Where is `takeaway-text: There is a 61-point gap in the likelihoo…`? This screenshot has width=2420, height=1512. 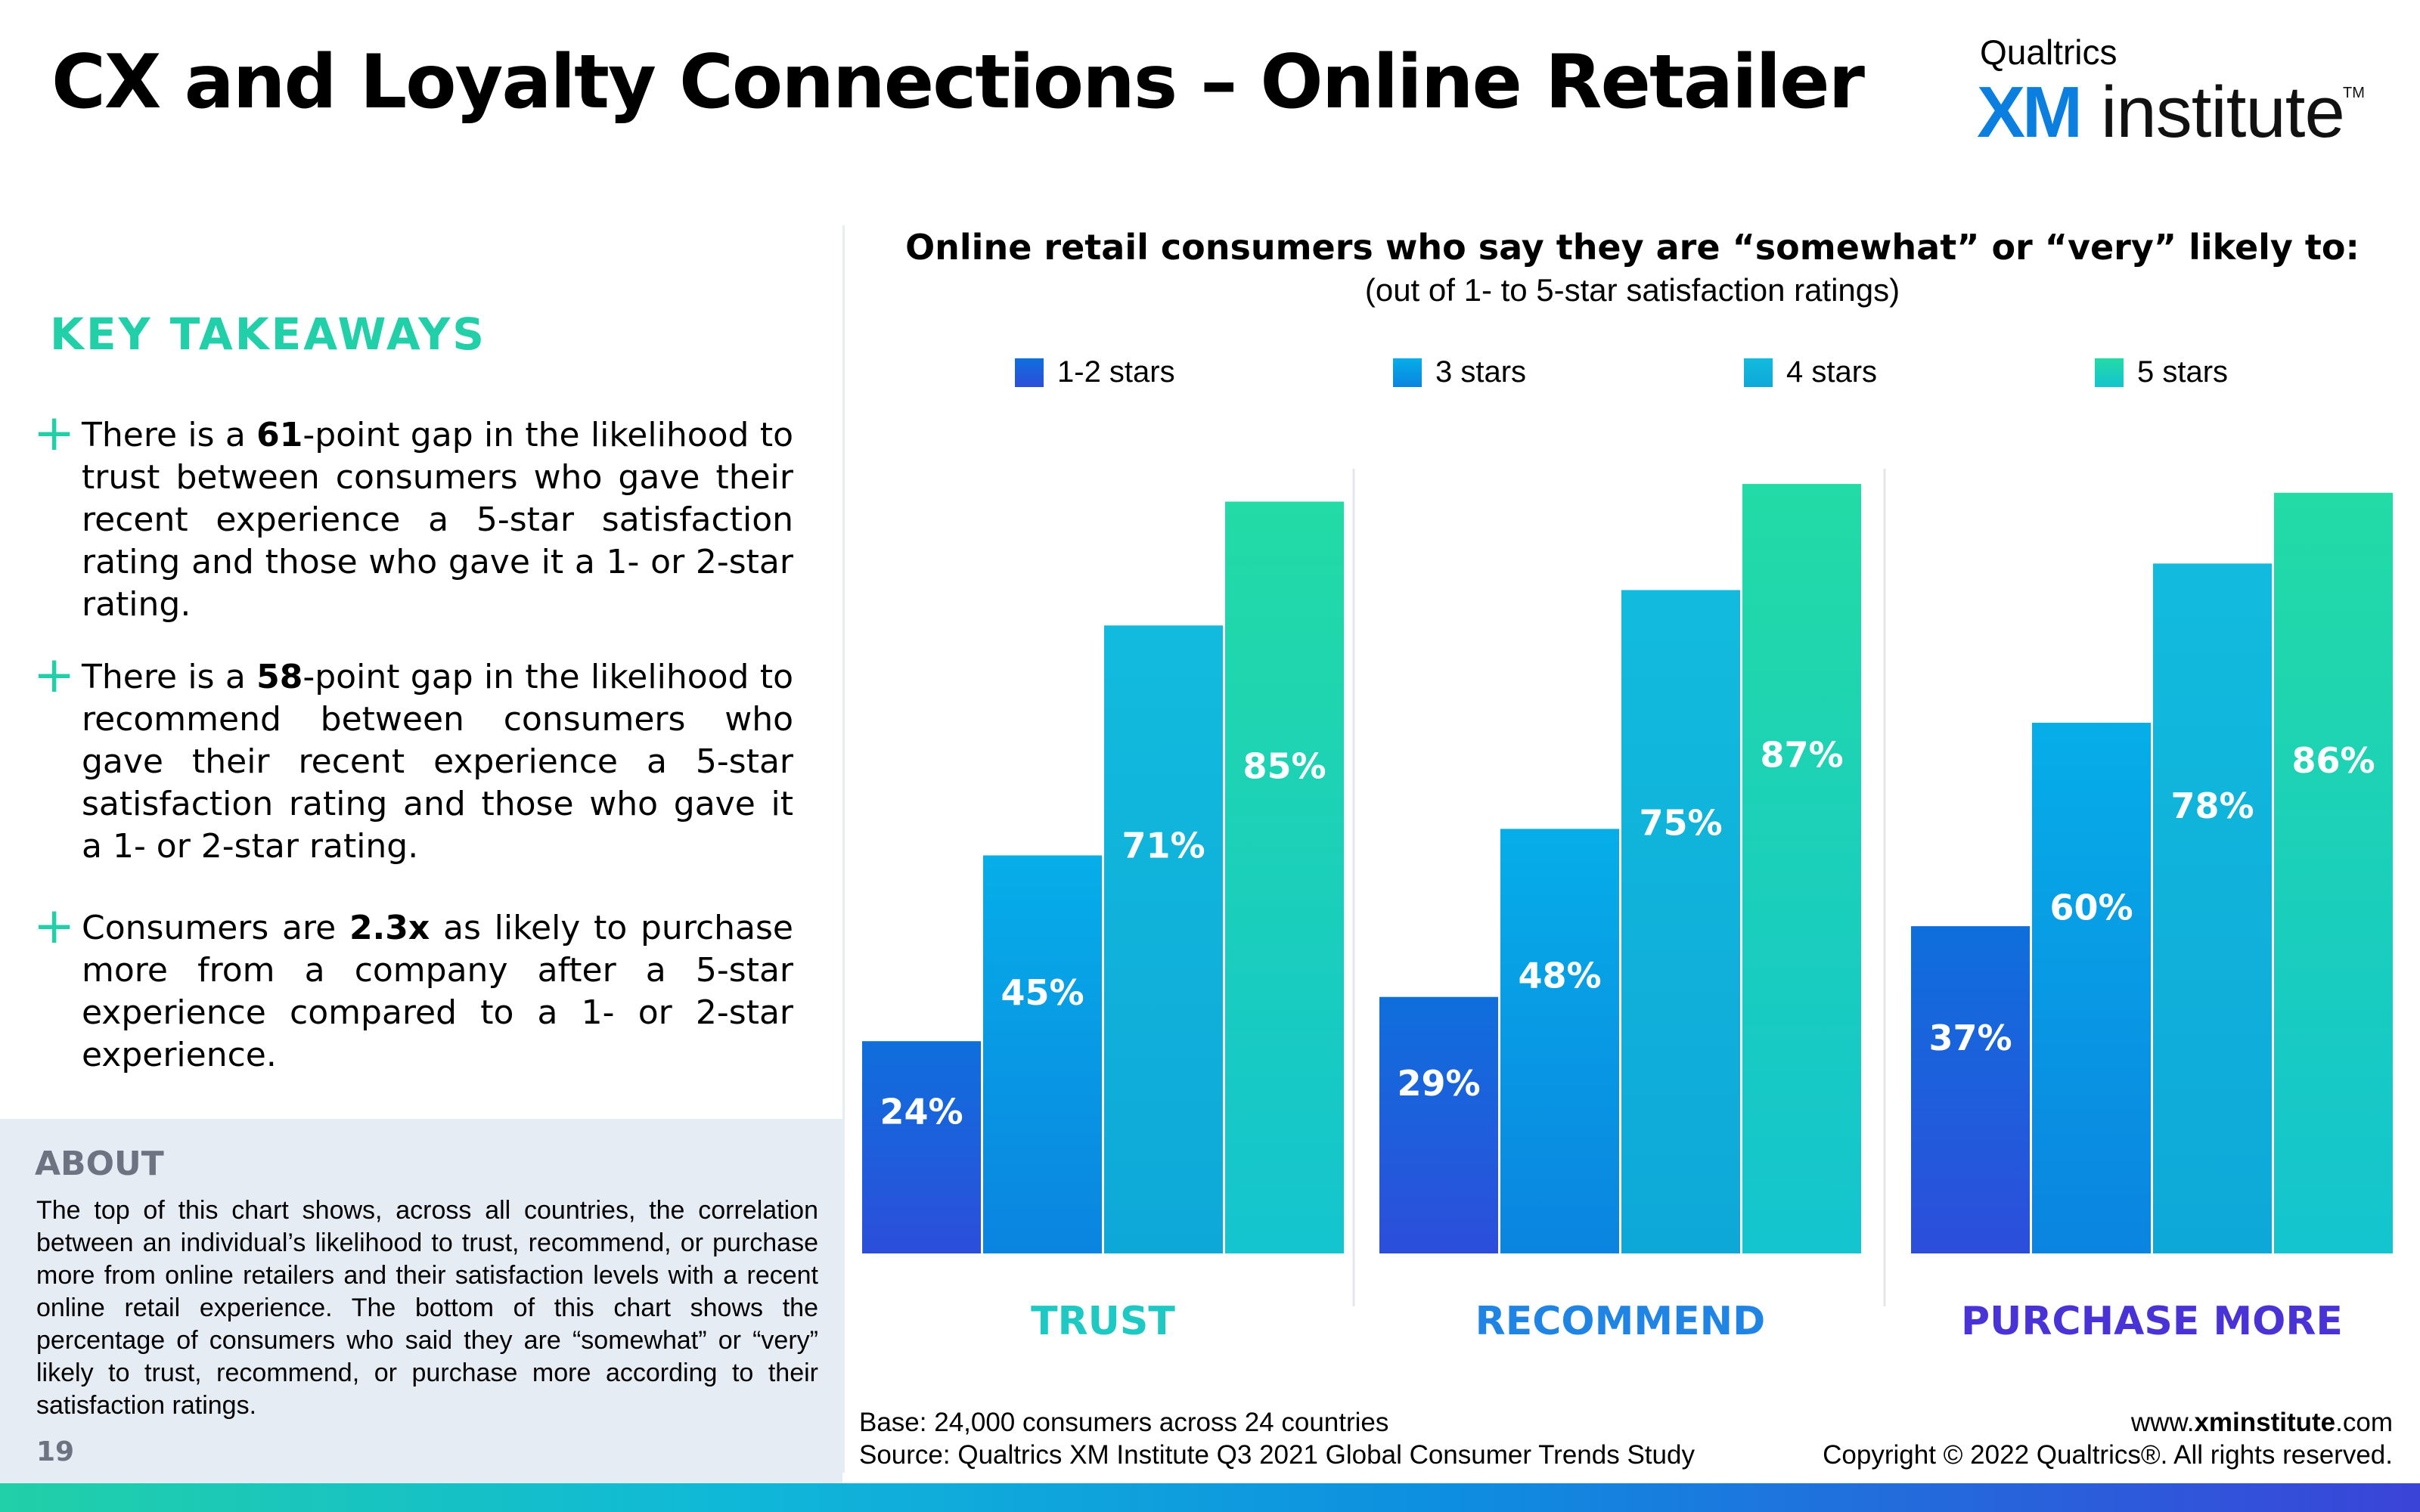
takeaway-text: There is a 61-point gap in the likelihoo… is located at coordinates (437, 520).